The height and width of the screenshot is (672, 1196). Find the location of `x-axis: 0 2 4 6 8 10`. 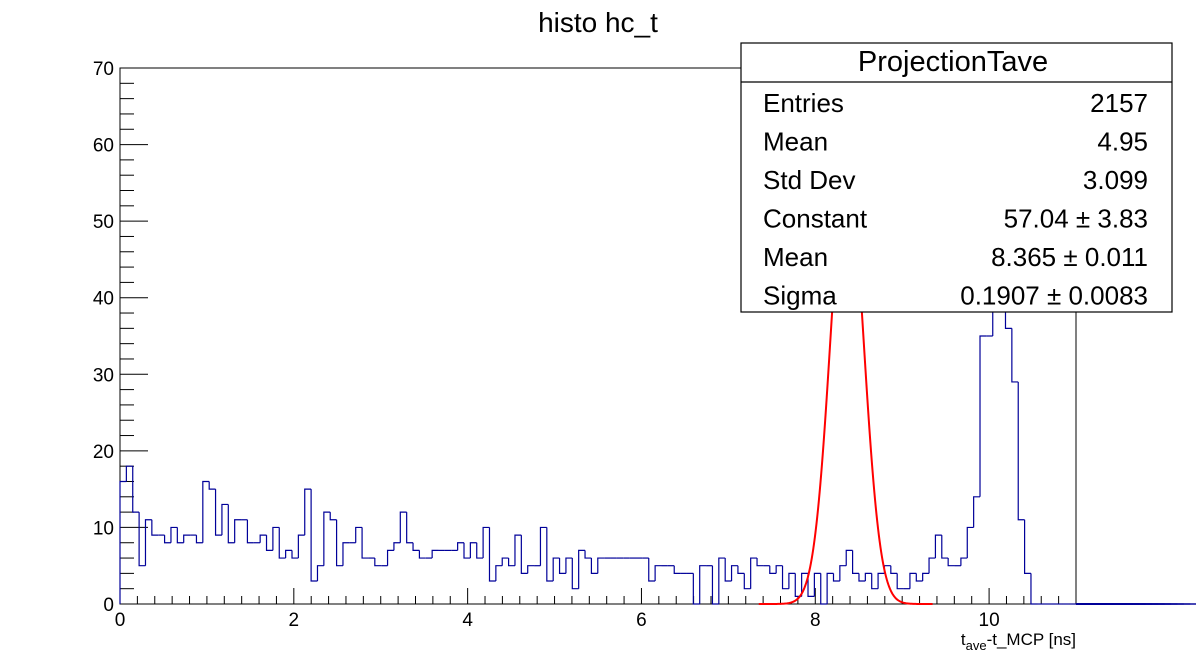

x-axis: 0 2 4 6 8 10 is located at coordinates (596, 609).